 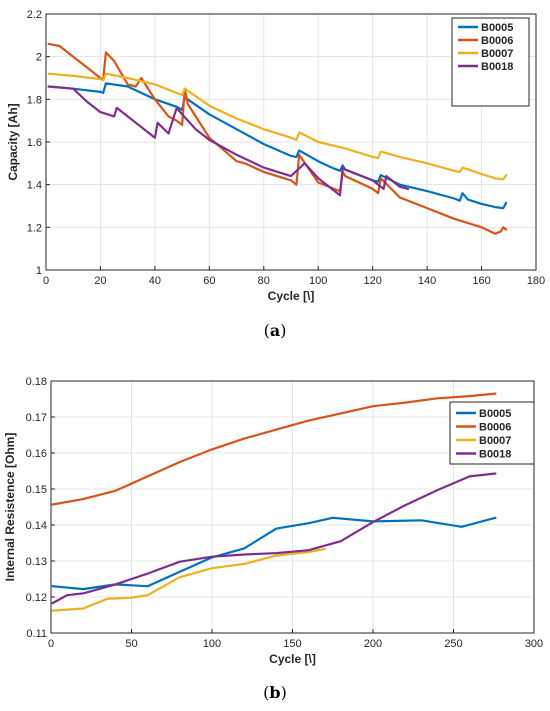 I want to click on series-line-b0005, so click(x=274, y=553).